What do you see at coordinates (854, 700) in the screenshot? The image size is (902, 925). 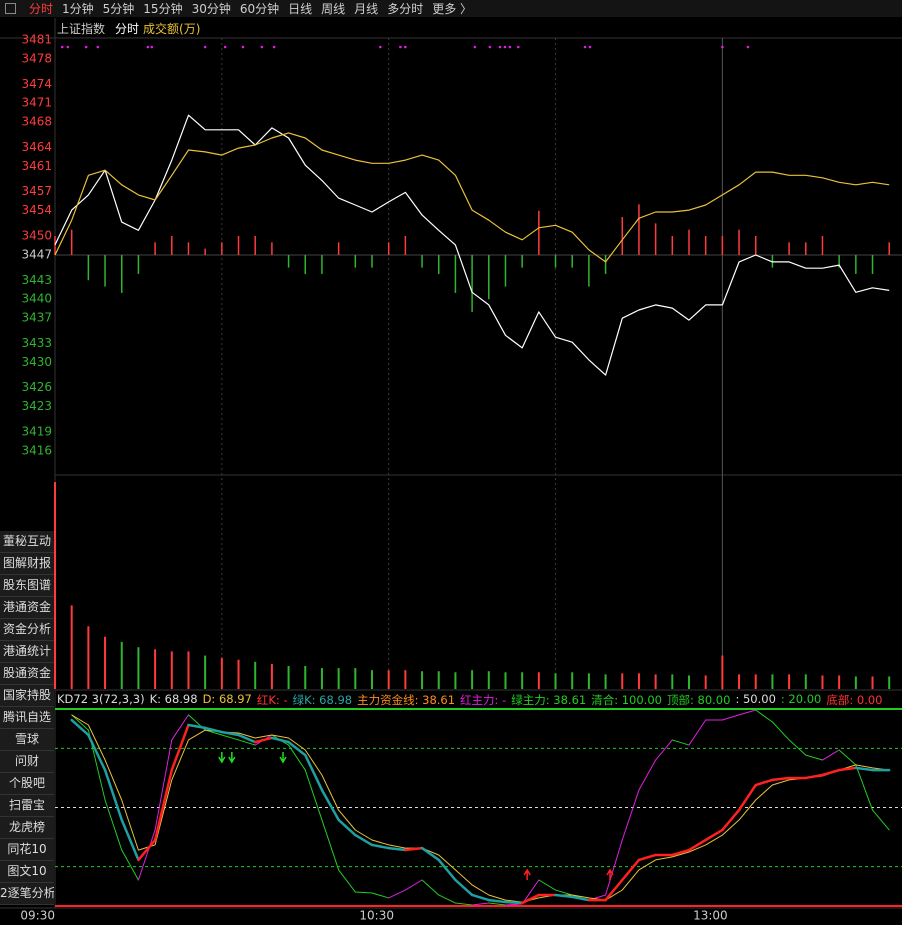 I see `legend-item: 底部: 0.00` at bounding box center [854, 700].